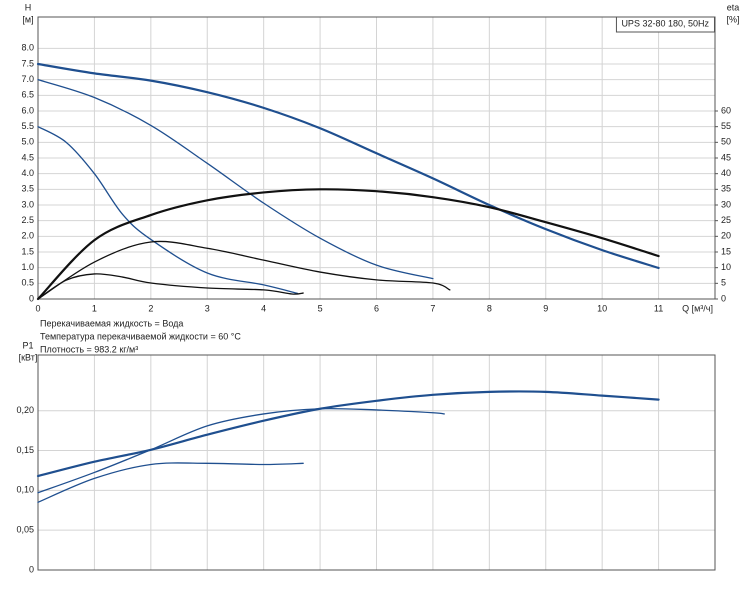 The height and width of the screenshot is (605, 750). I want to click on y2-tick-label: 25, so click(726, 220).